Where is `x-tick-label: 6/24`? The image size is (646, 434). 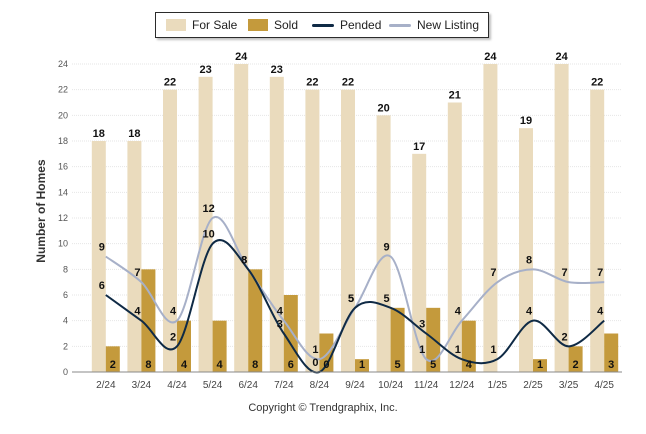
x-tick-label: 6/24 is located at coordinates (248, 385).